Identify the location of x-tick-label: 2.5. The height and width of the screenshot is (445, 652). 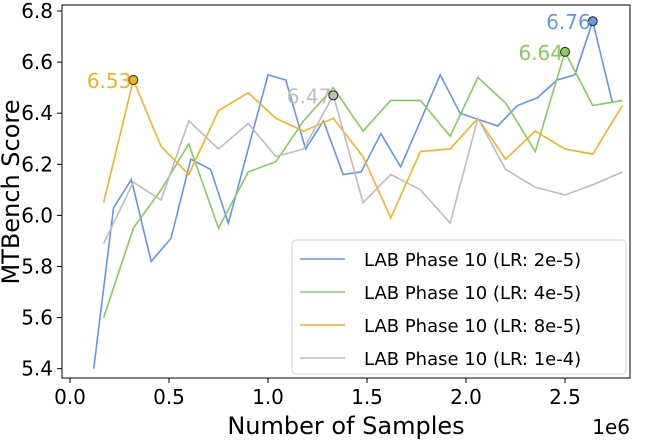
(565, 397).